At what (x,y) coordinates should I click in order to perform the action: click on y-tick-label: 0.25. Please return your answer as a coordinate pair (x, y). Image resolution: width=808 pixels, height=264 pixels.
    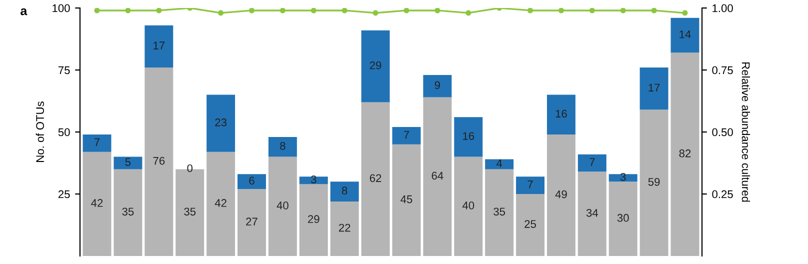
    Looking at the image, I should click on (722, 194).